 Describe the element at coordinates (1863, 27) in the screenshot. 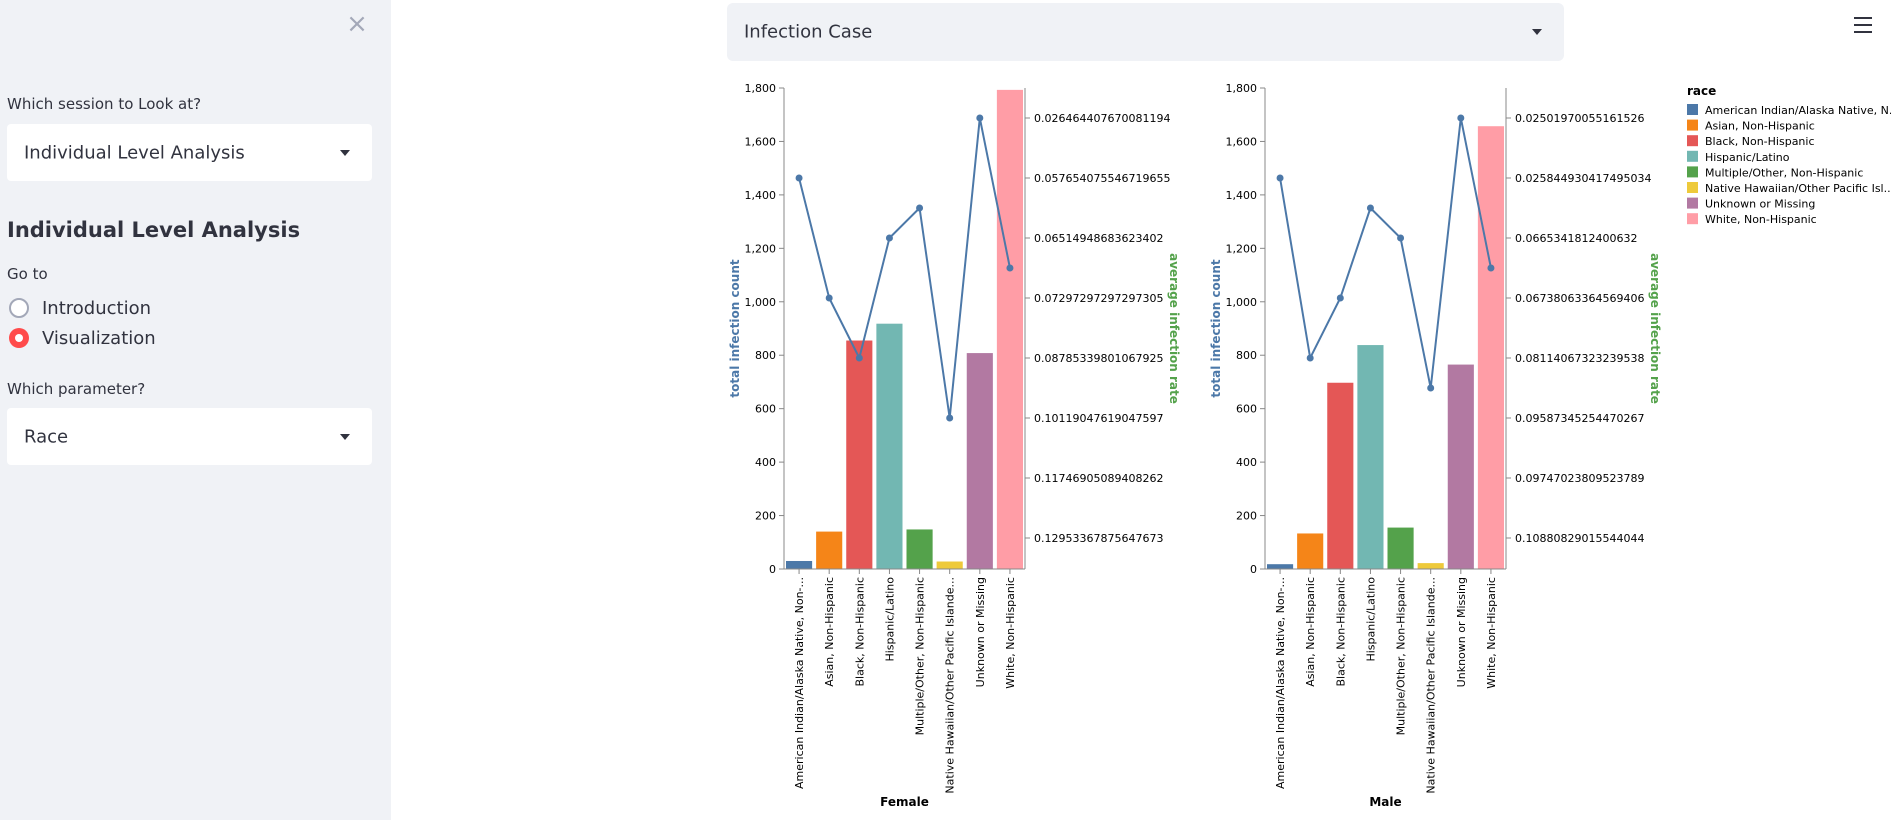

I see `menu-icon` at that location.